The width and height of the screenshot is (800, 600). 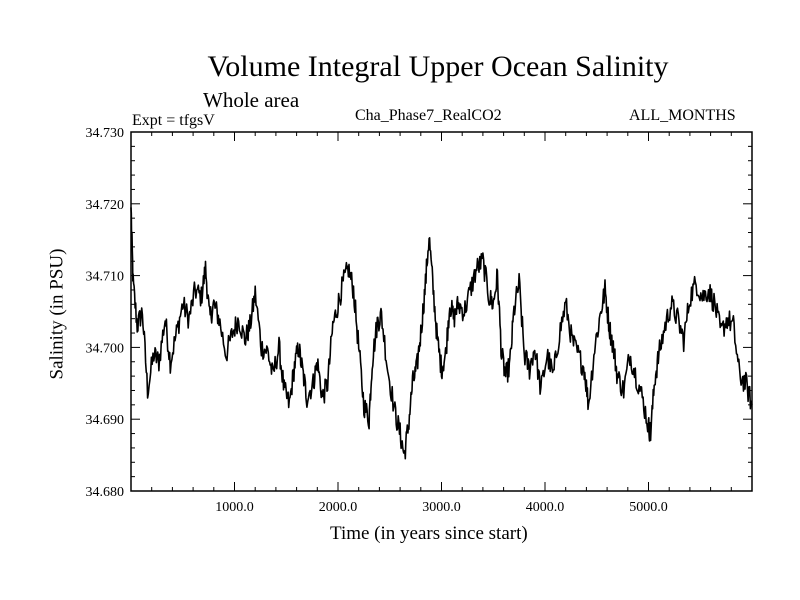 What do you see at coordinates (428, 115) in the screenshot?
I see `run-label: Cha_Phase7_RealCO2` at bounding box center [428, 115].